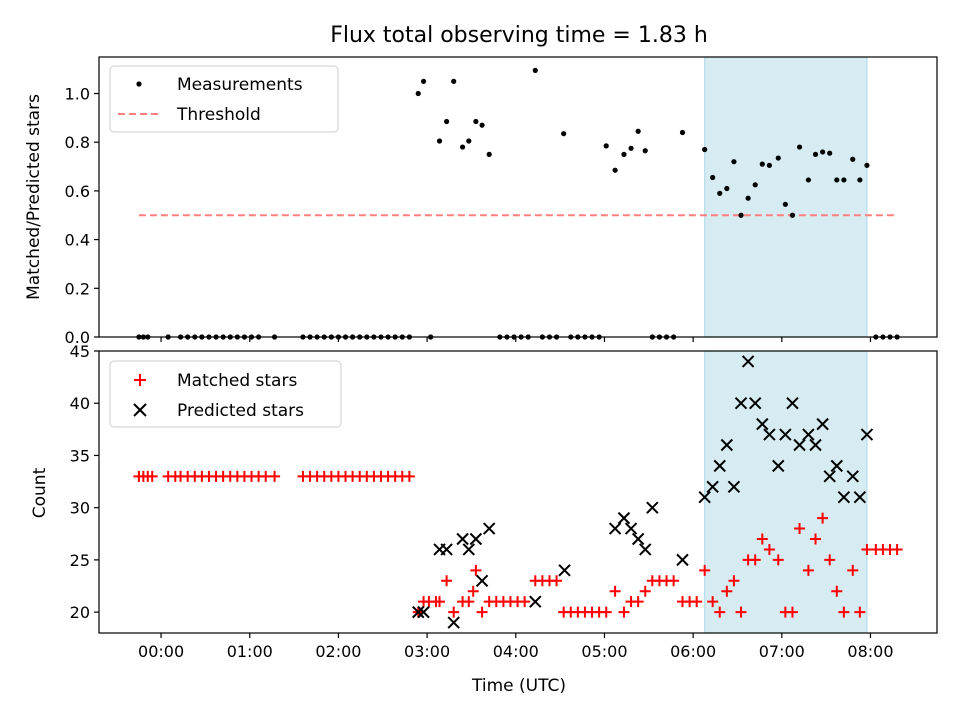  What do you see at coordinates (80, 560) in the screenshot?
I see `bottom-ytick-label: 25` at bounding box center [80, 560].